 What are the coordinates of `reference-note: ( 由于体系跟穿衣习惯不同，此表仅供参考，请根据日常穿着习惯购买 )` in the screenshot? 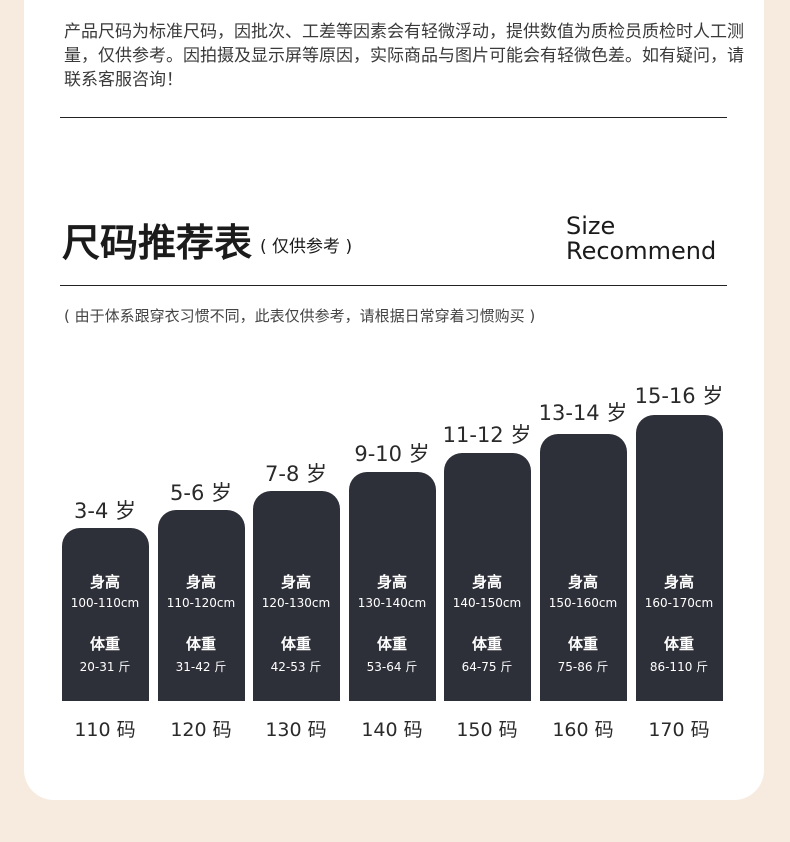 It's located at (300, 316).